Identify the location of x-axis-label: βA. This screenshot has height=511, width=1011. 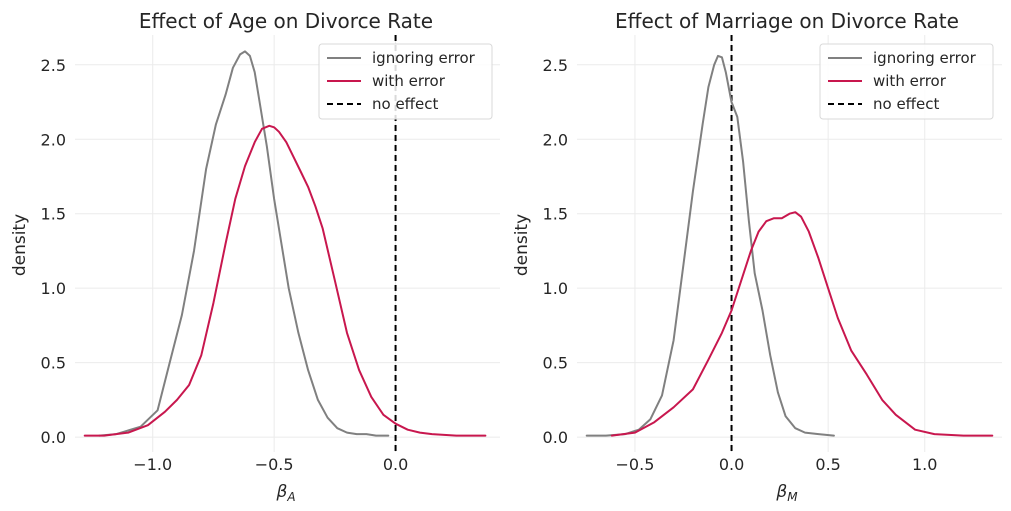
(285, 493).